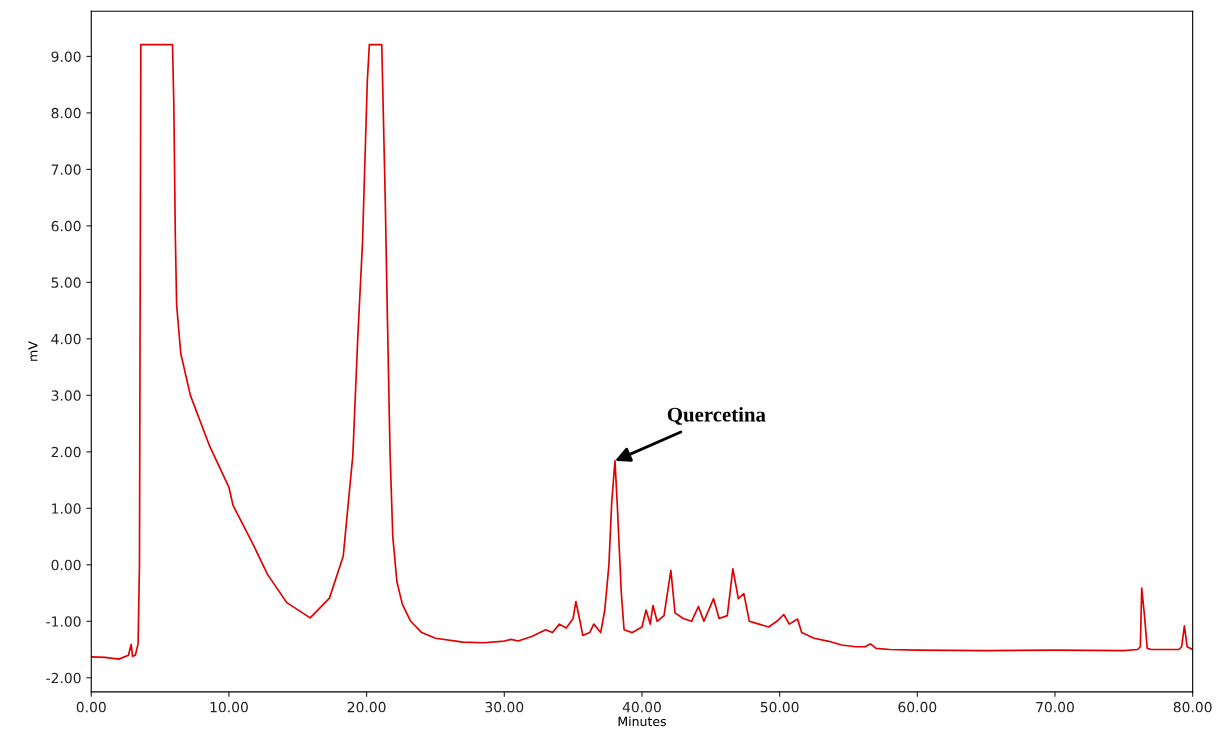 Image resolution: width=1217 pixels, height=748 pixels. Describe the element at coordinates (63, 678) in the screenshot. I see `y-tick-label: -2.00` at that location.